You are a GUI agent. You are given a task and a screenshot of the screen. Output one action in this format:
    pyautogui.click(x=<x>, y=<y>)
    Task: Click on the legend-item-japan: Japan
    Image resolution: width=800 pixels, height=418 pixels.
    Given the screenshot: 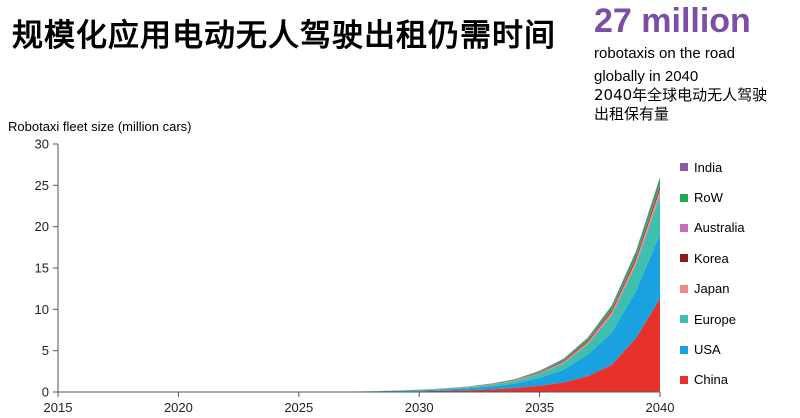 What is the action you would take?
    pyautogui.click(x=712, y=289)
    